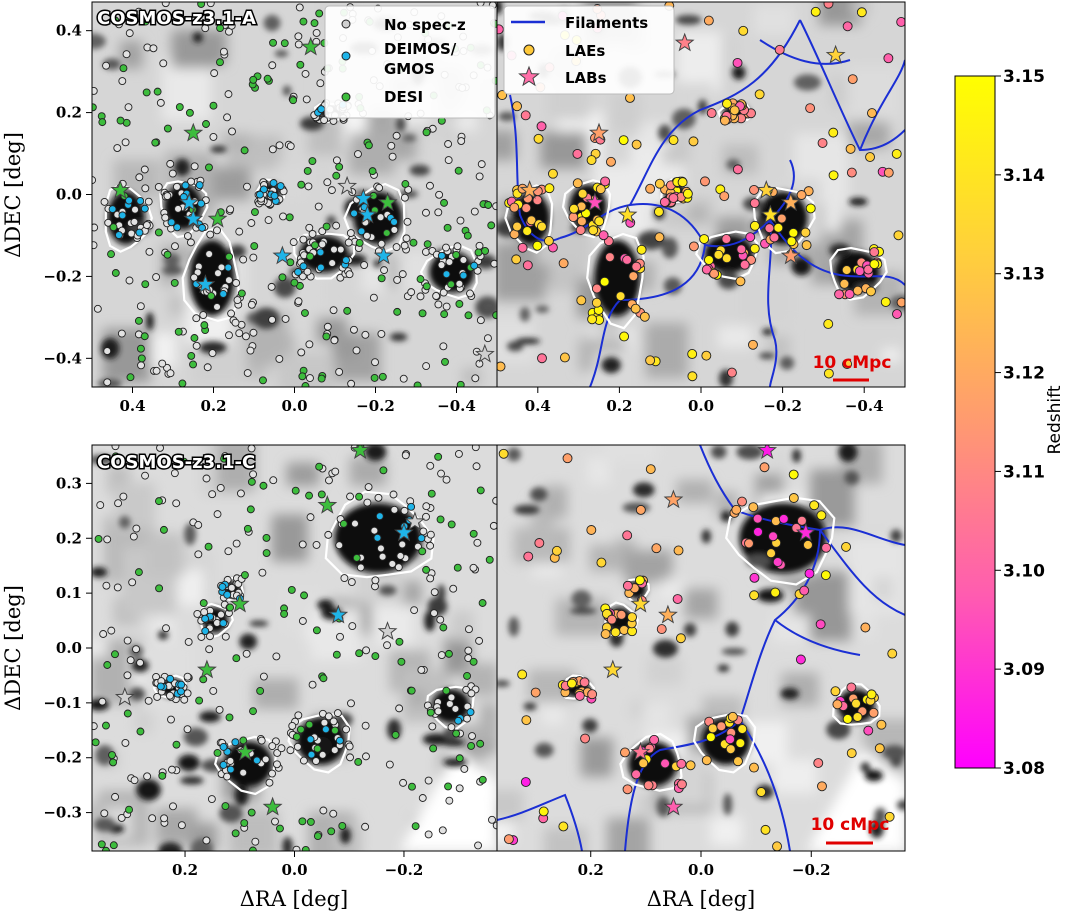 Image resolution: width=1065 pixels, height=913 pixels. What do you see at coordinates (185, 870) in the screenshot?
I see `x-tick-label: 0.2` at bounding box center [185, 870].